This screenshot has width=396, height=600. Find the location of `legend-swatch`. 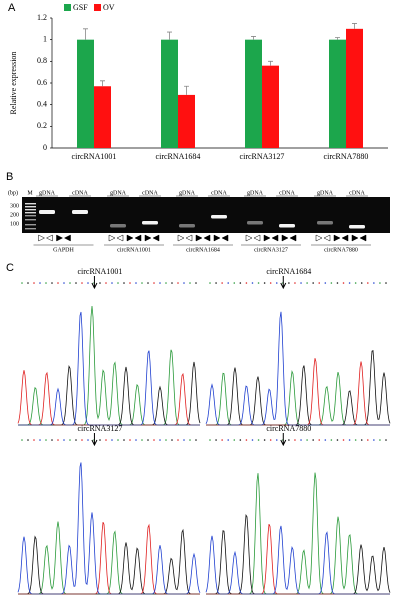

legend-swatch is located at coordinates (97, 7).